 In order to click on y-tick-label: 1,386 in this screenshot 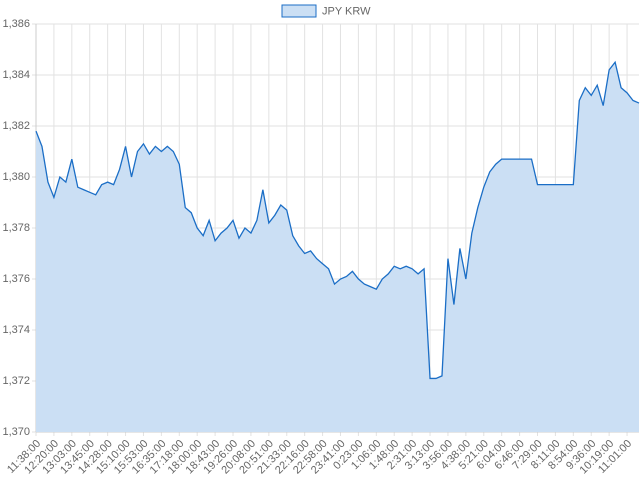, I will do `click(16, 24)`.